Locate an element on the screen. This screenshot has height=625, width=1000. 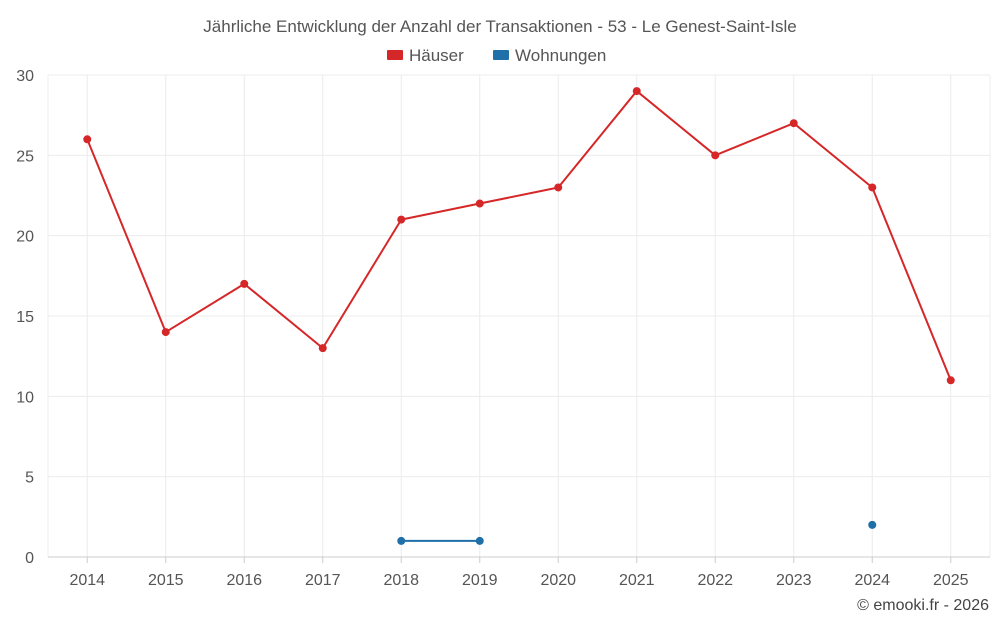
x-tick-label: 2015 is located at coordinates (166, 580).